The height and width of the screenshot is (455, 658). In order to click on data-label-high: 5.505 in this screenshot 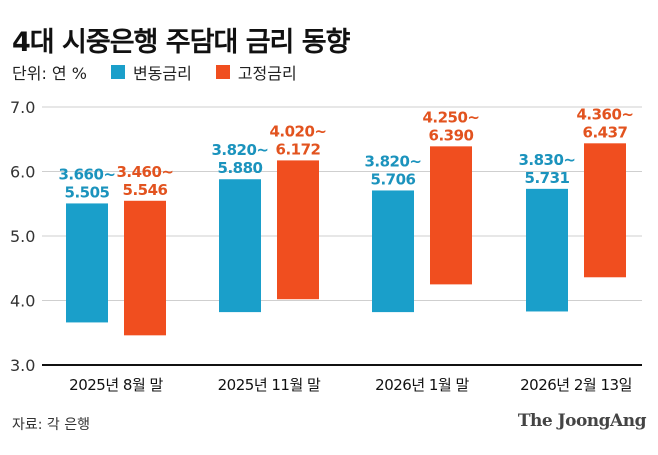, I will do `click(87, 192)`.